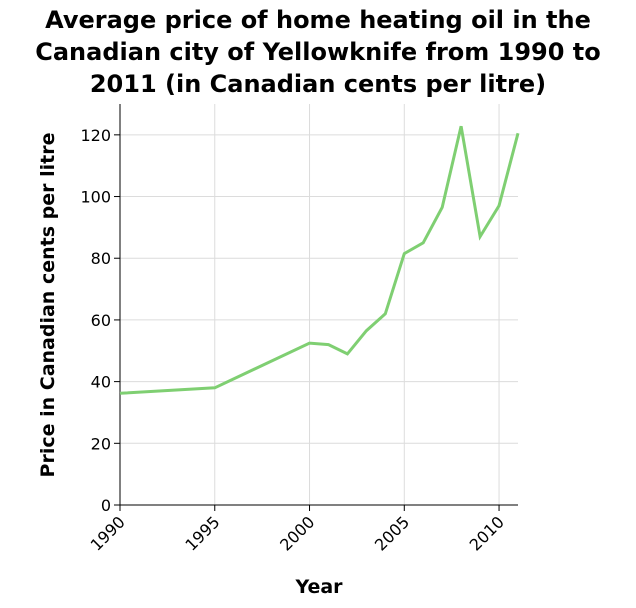 This screenshot has height=608, width=636. I want to click on x-tick-label: 2000, so click(297, 533).